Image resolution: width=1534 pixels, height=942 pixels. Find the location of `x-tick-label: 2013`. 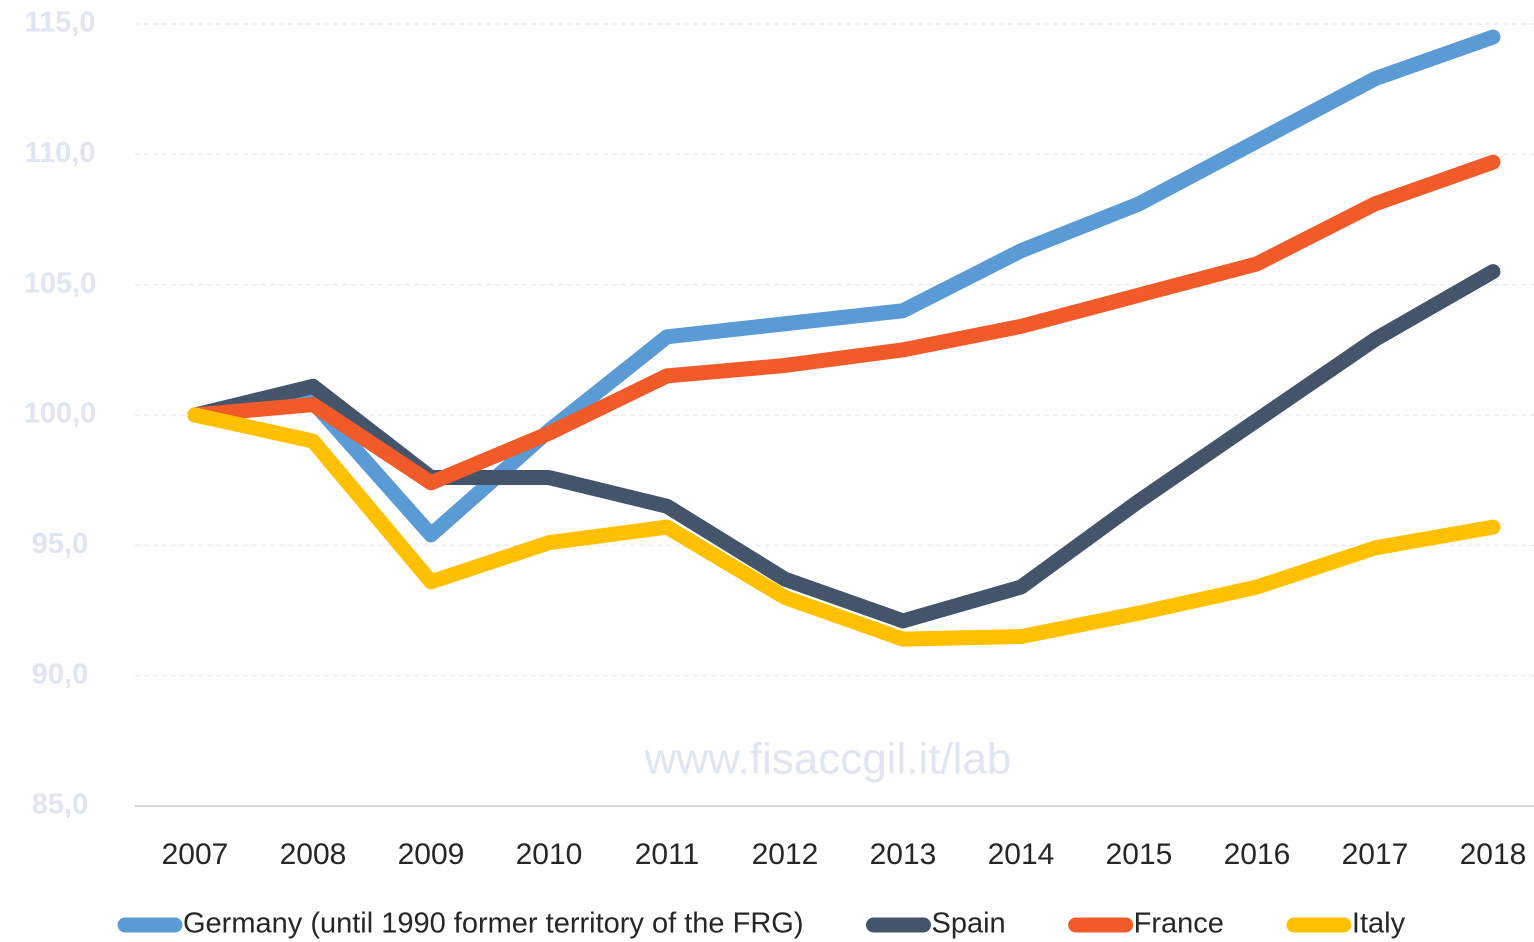

x-tick-label: 2013 is located at coordinates (903, 854).